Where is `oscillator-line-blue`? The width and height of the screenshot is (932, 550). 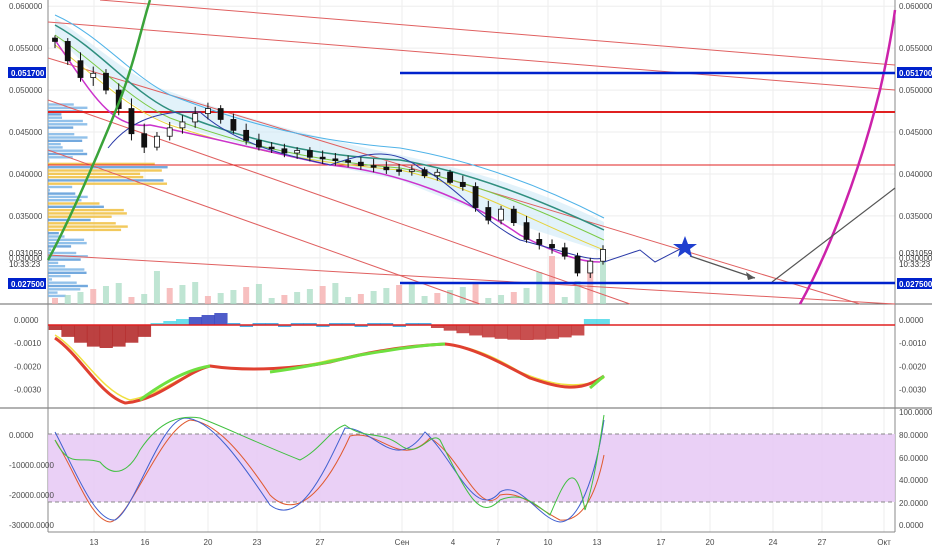
oscillator-line-blue is located at coordinates (329, 470).